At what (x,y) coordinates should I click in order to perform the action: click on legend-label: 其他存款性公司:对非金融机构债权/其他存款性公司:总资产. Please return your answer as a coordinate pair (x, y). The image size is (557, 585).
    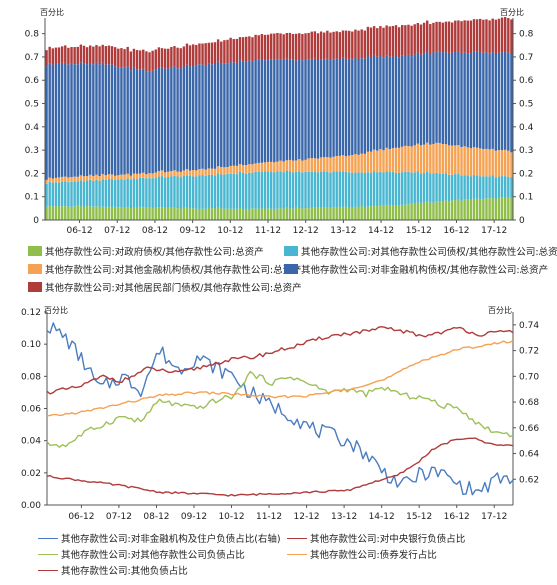
    Looking at the image, I should click on (425, 270).